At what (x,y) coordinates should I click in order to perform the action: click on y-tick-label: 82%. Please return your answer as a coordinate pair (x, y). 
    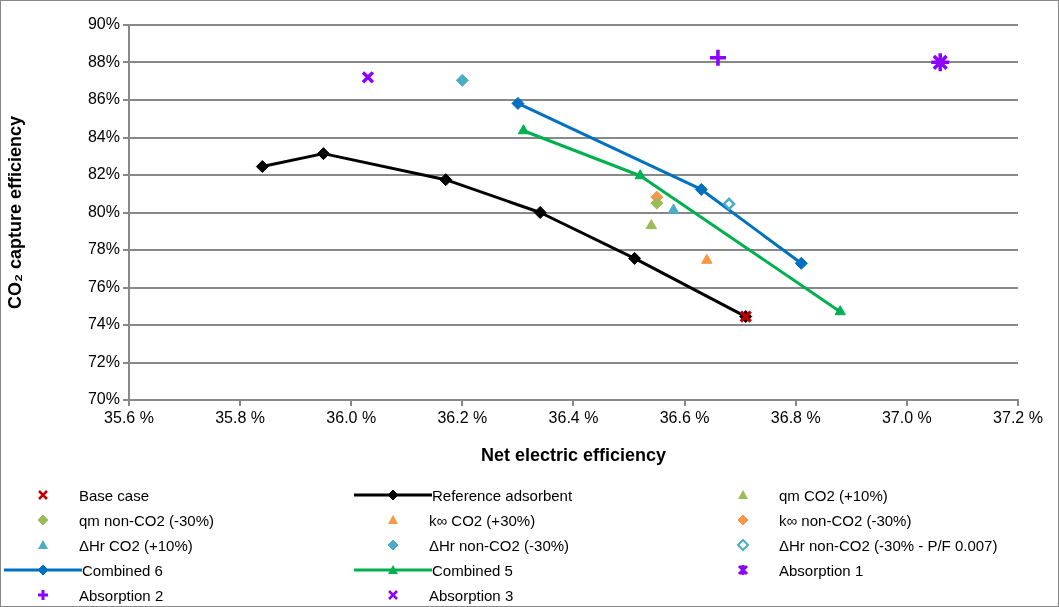
    Looking at the image, I should click on (103, 174).